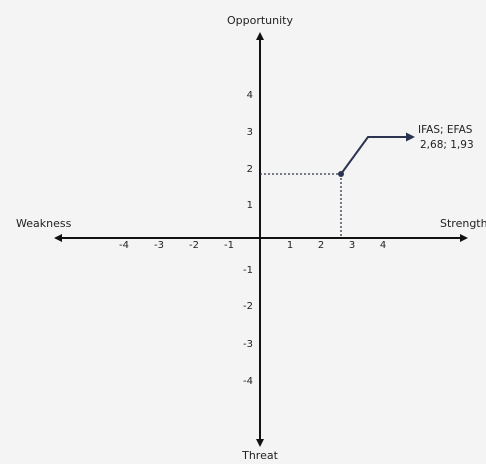 Image resolution: width=486 pixels, height=464 pixels. Describe the element at coordinates (124, 245) in the screenshot. I see `x-tick-label: -4` at that location.